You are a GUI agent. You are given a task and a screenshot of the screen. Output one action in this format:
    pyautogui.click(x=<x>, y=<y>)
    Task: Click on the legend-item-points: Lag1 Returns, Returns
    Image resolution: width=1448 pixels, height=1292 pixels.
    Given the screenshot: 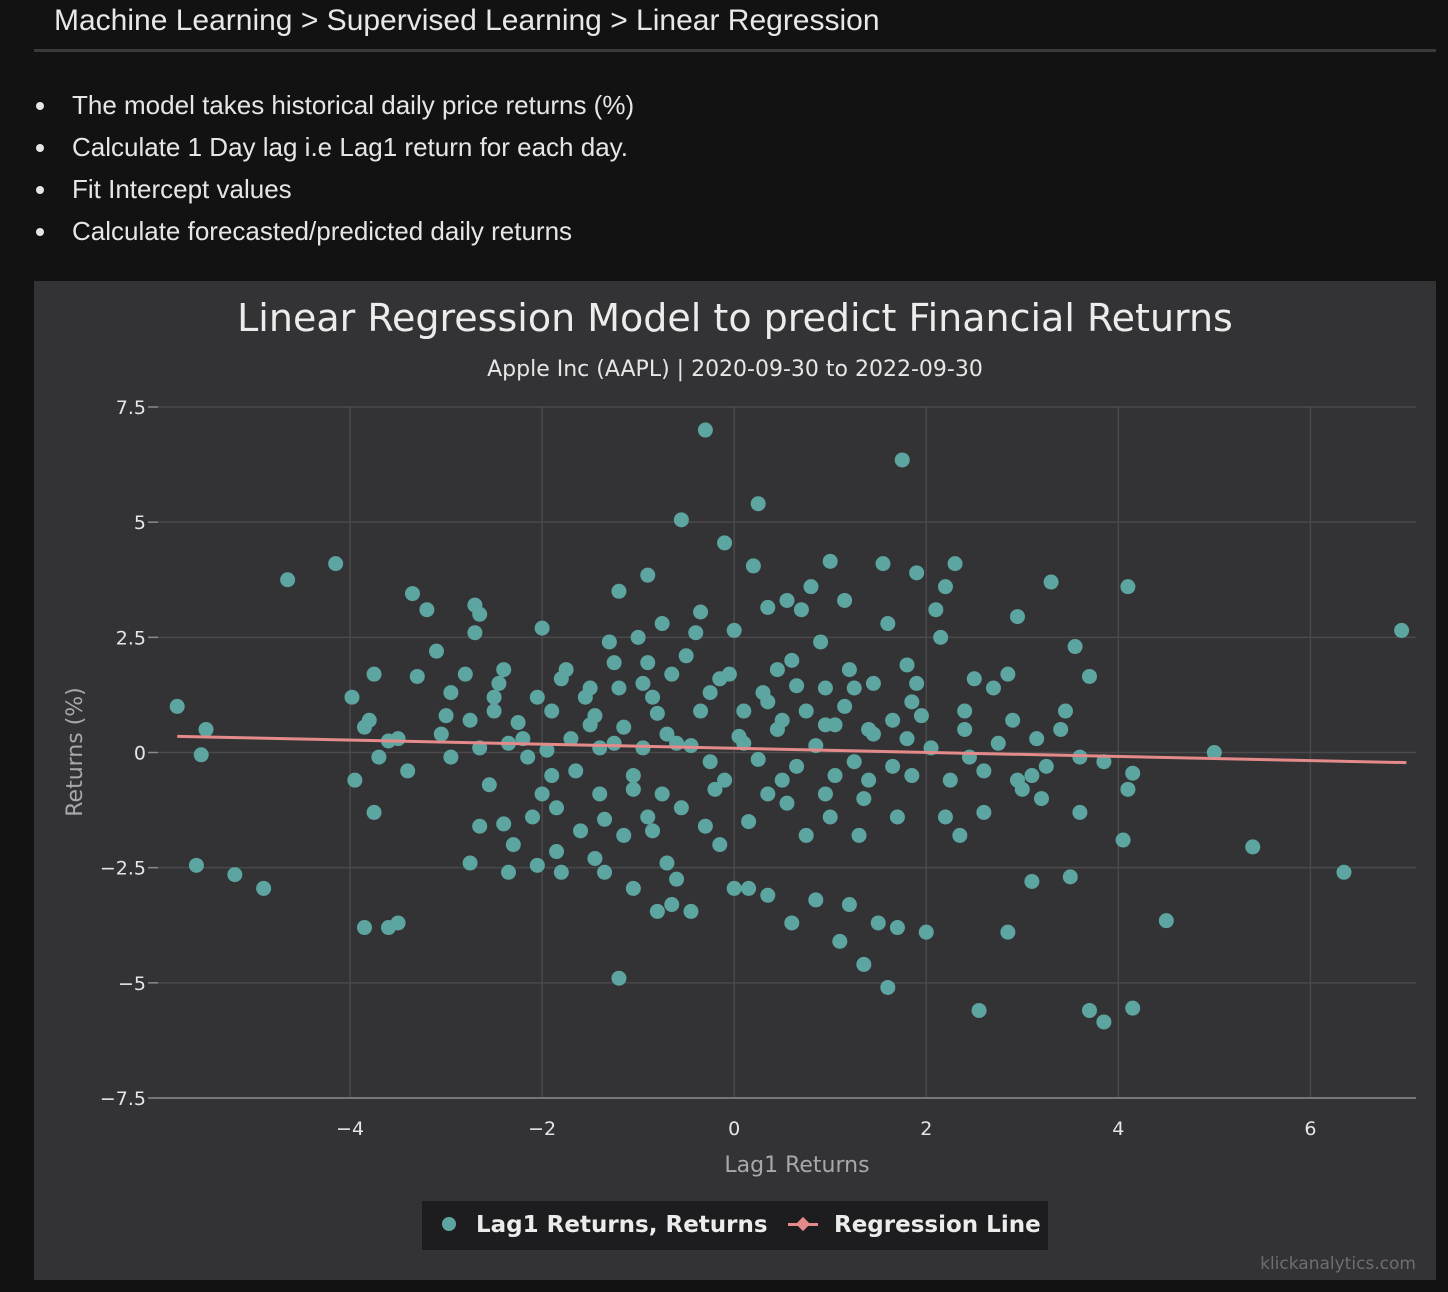 What is the action you would take?
    pyautogui.click(x=605, y=1225)
    